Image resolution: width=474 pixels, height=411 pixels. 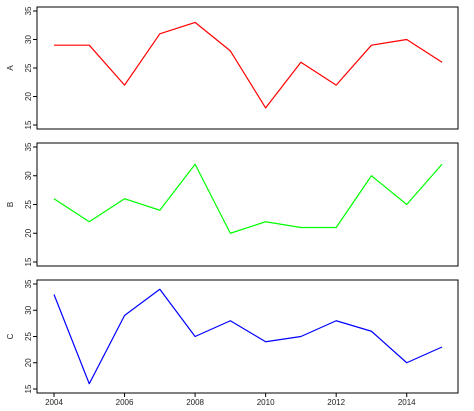 What do you see at coordinates (230, 400) in the screenshot?
I see `x-axis: 2004 2006 2008 2010 2012 2014` at bounding box center [230, 400].